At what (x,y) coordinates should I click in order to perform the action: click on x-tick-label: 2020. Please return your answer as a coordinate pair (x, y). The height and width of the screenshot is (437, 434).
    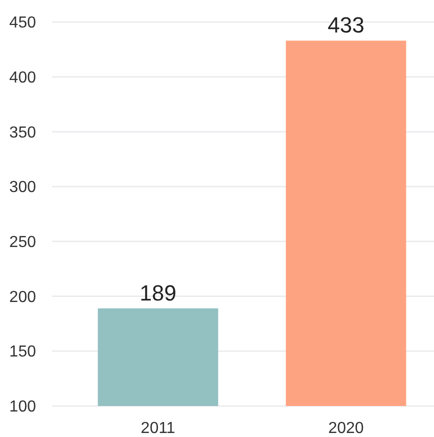
    Looking at the image, I should click on (346, 428).